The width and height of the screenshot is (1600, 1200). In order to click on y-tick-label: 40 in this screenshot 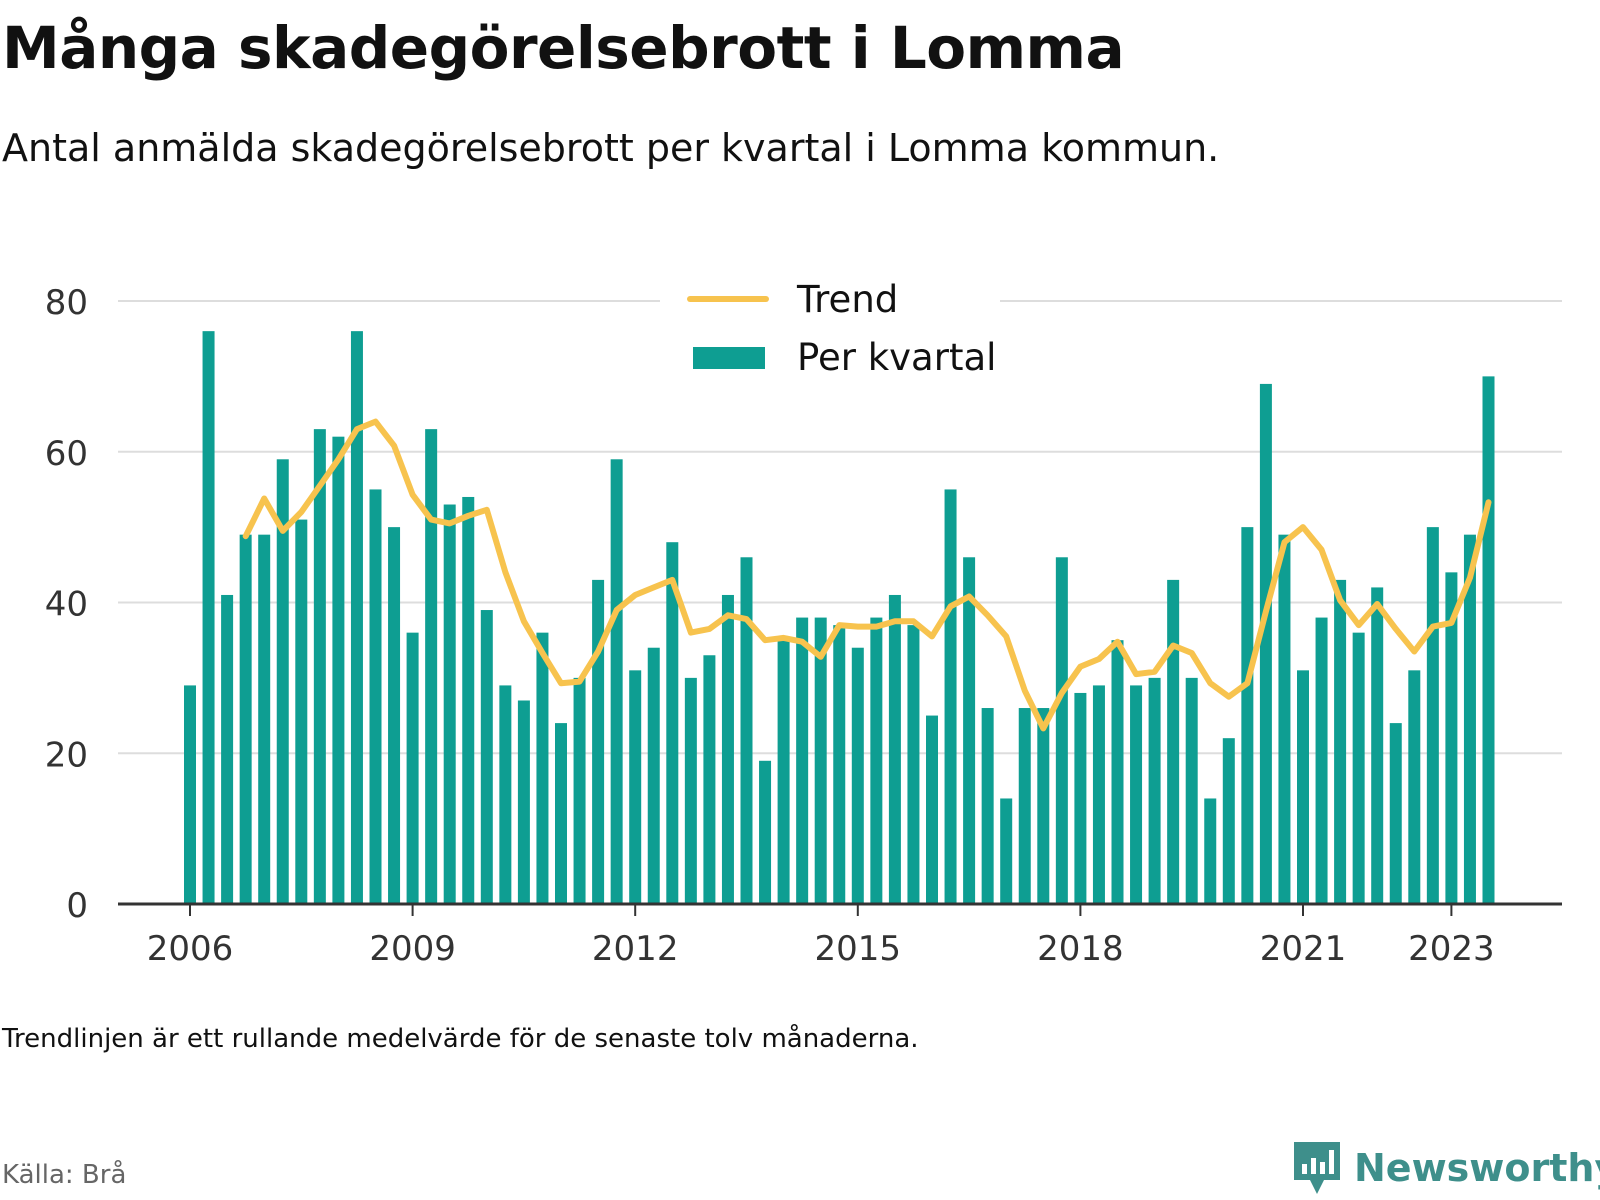, I will do `click(66, 605)`.